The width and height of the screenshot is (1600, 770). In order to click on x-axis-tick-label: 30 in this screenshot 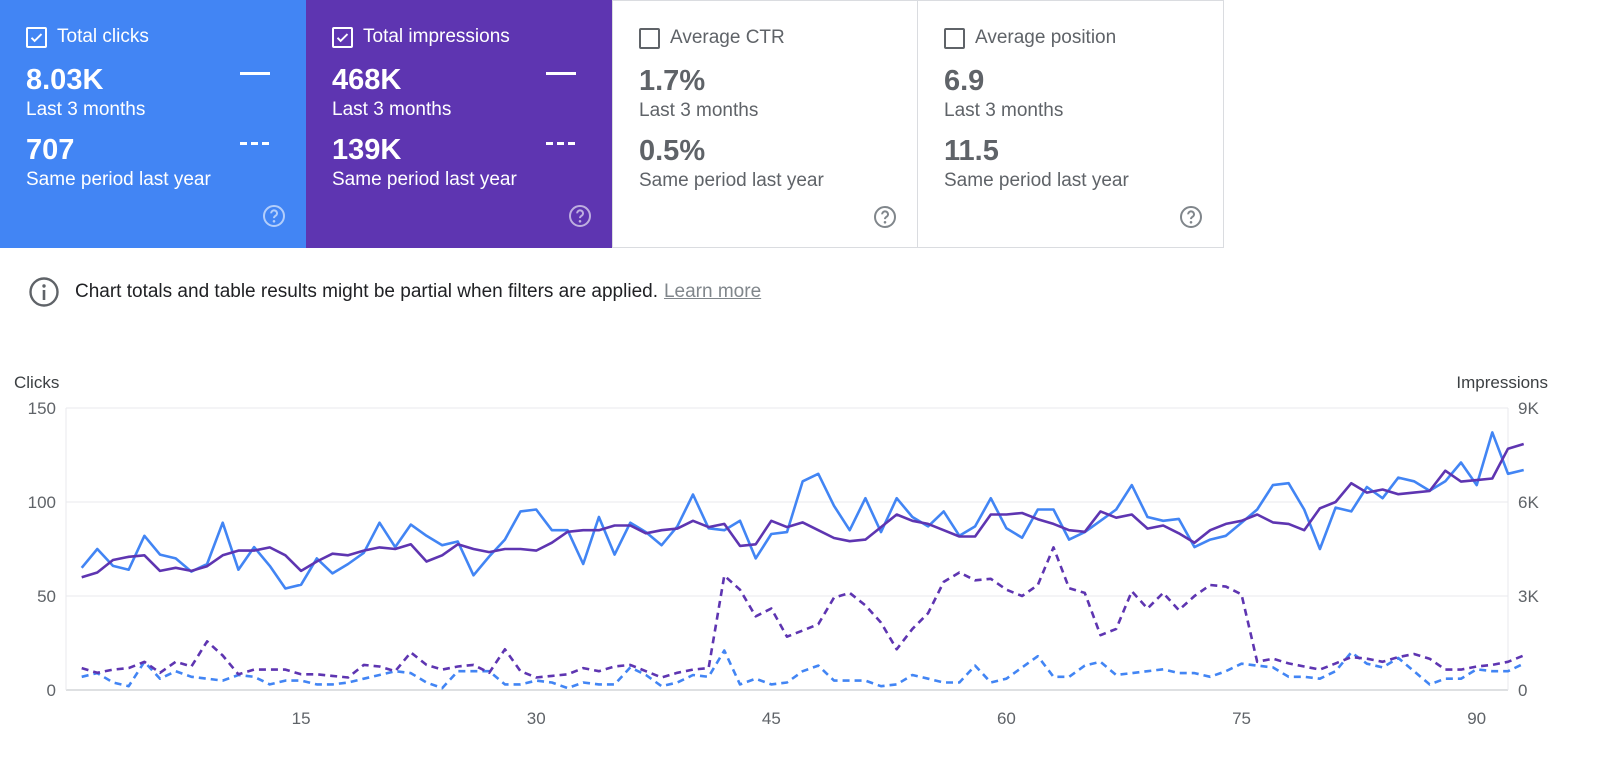, I will do `click(536, 718)`.